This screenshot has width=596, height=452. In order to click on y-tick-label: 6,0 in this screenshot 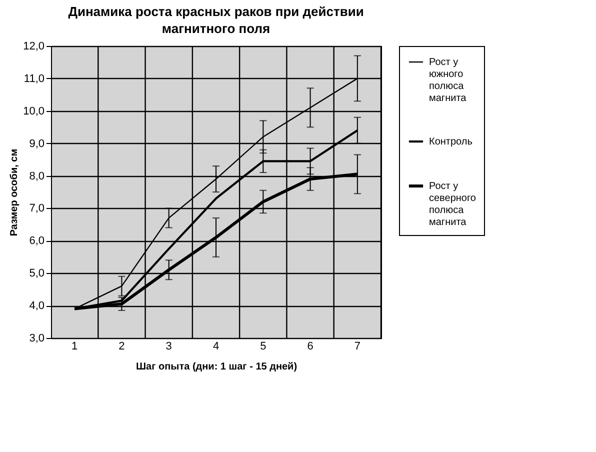, I will do `click(36, 241)`.